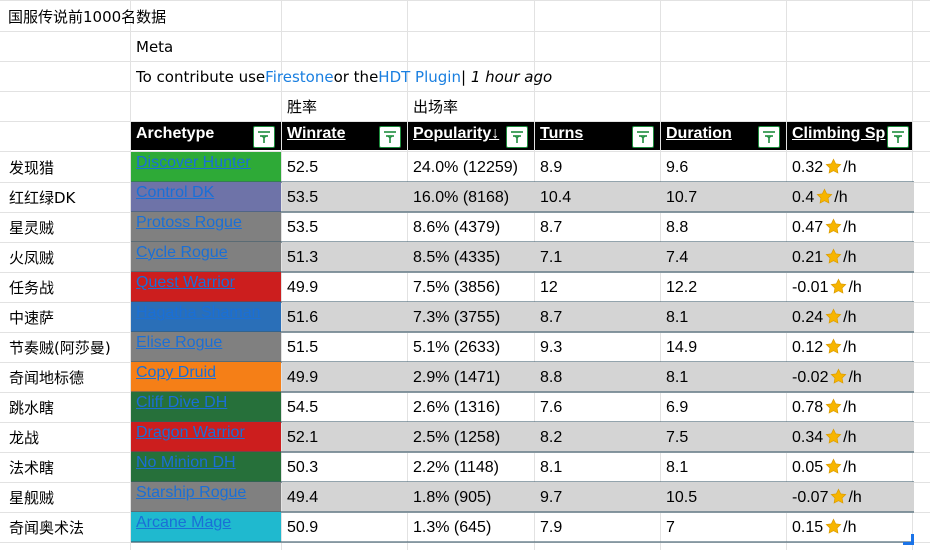  What do you see at coordinates (457, 377) in the screenshot?
I see `popularity-value: 2.9% (1471)` at bounding box center [457, 377].